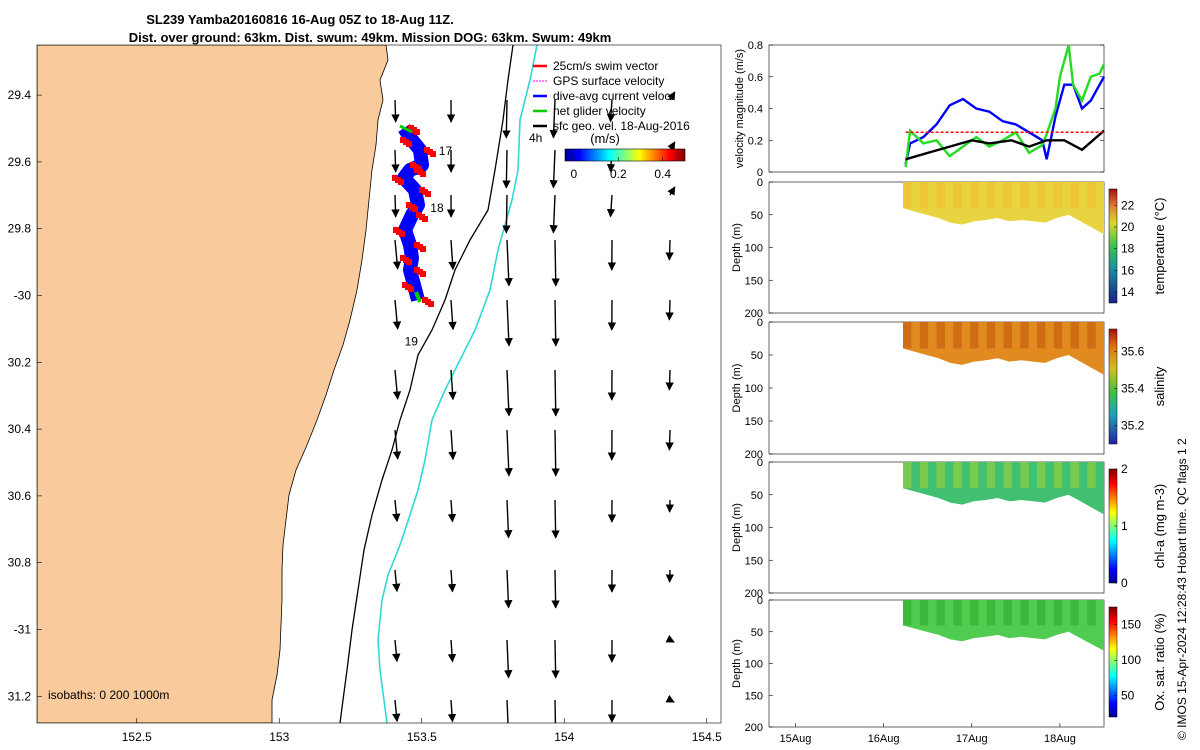  Describe the element at coordinates (429, 246) in the screenshot. I see `day-labels: 17 18 19` at that location.